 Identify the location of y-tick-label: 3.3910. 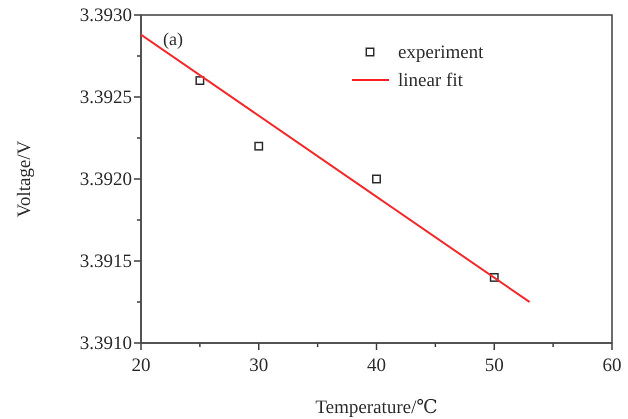
(106, 343).